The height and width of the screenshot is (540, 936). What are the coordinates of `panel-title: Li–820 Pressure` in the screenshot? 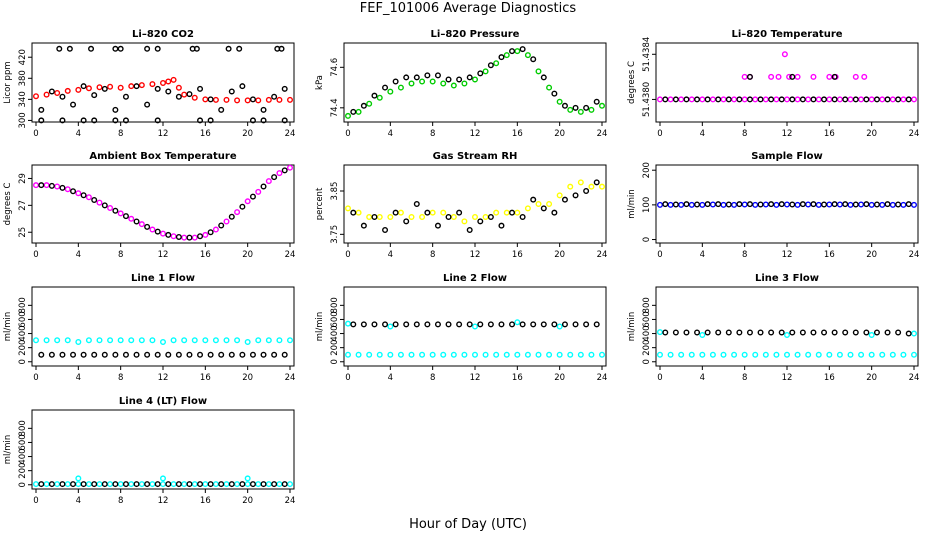 It's located at (475, 34).